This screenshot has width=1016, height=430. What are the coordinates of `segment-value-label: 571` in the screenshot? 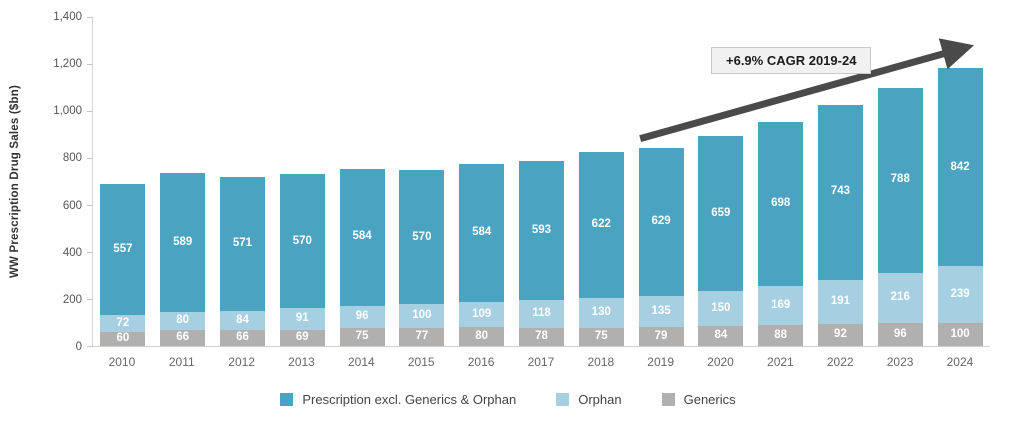 It's located at (242, 242).